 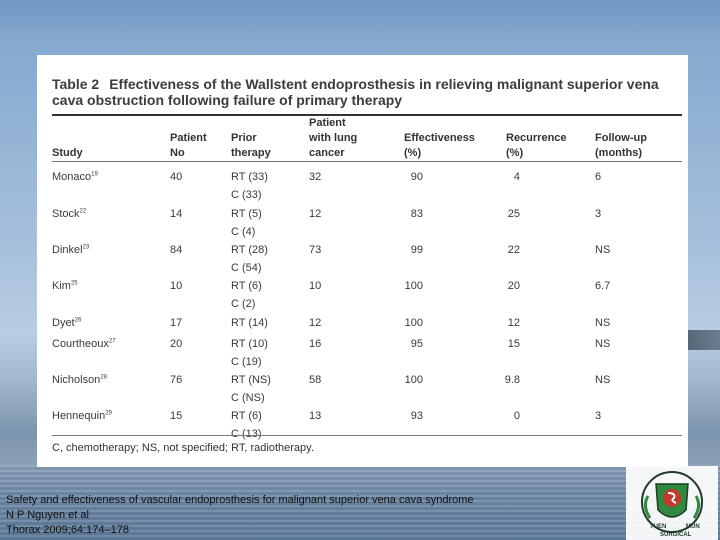 What do you see at coordinates (439, 145) in the screenshot?
I see `header-effectiveness: Effectiveness (%)` at bounding box center [439, 145].